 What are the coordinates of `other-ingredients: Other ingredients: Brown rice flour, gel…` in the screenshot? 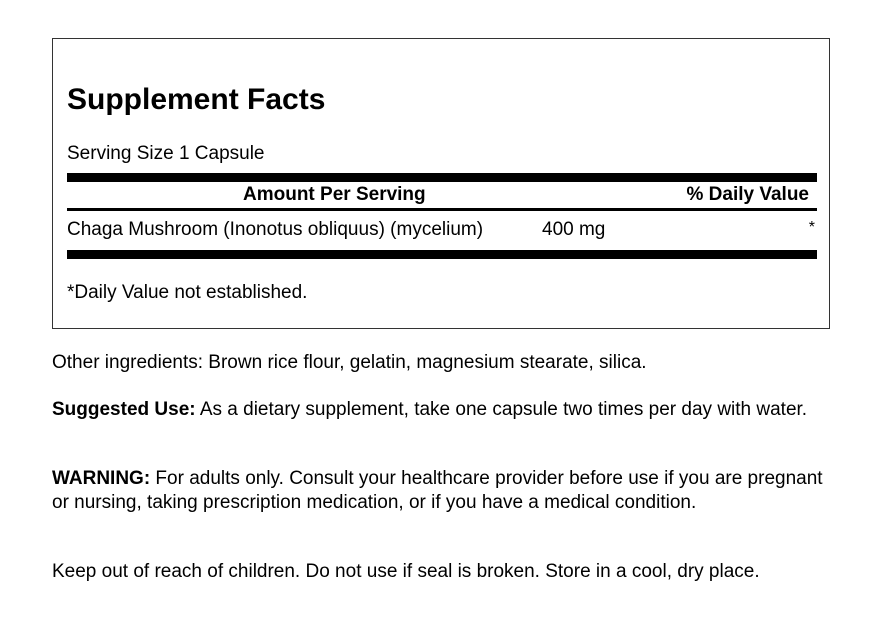 It's located at (349, 362).